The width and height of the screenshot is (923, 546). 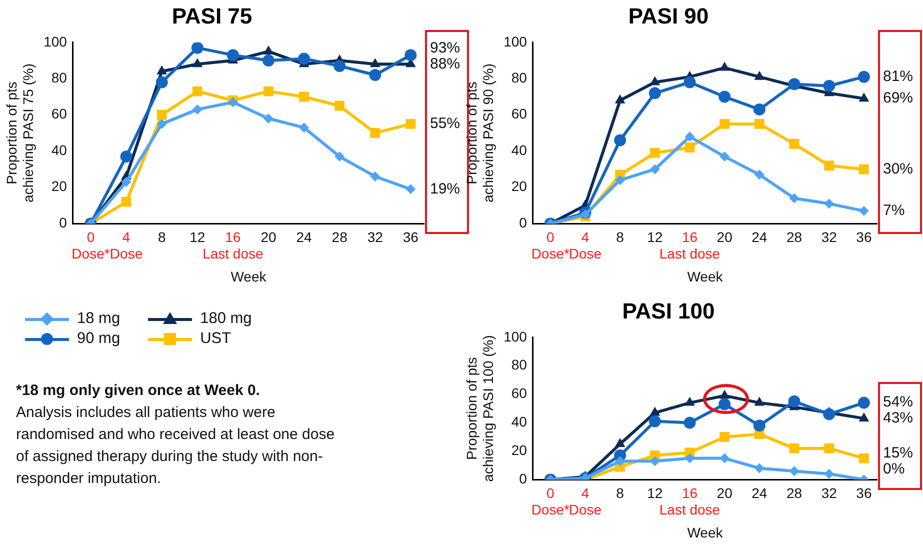 What do you see at coordinates (19, 133) in the screenshot?
I see `y-axis-title: Proportion of pts achieving PASI 75 (%)` at bounding box center [19, 133].